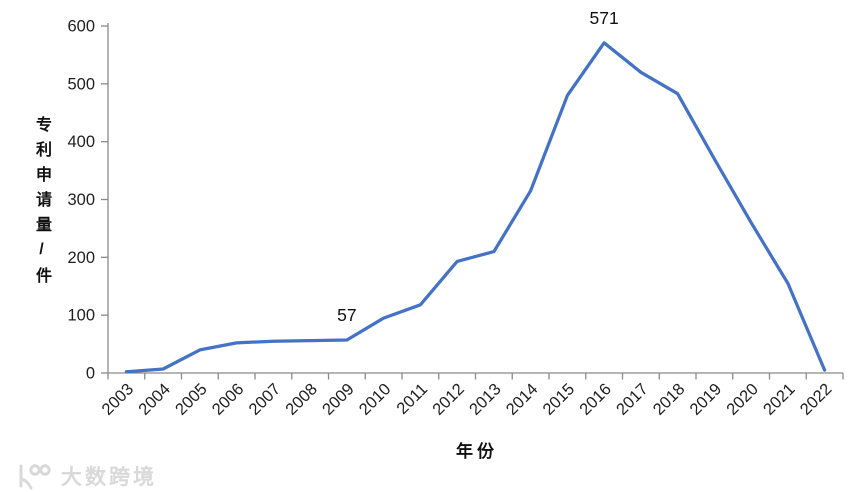  Describe the element at coordinates (779, 399) in the screenshot. I see `x-tick-label: 2021` at that location.